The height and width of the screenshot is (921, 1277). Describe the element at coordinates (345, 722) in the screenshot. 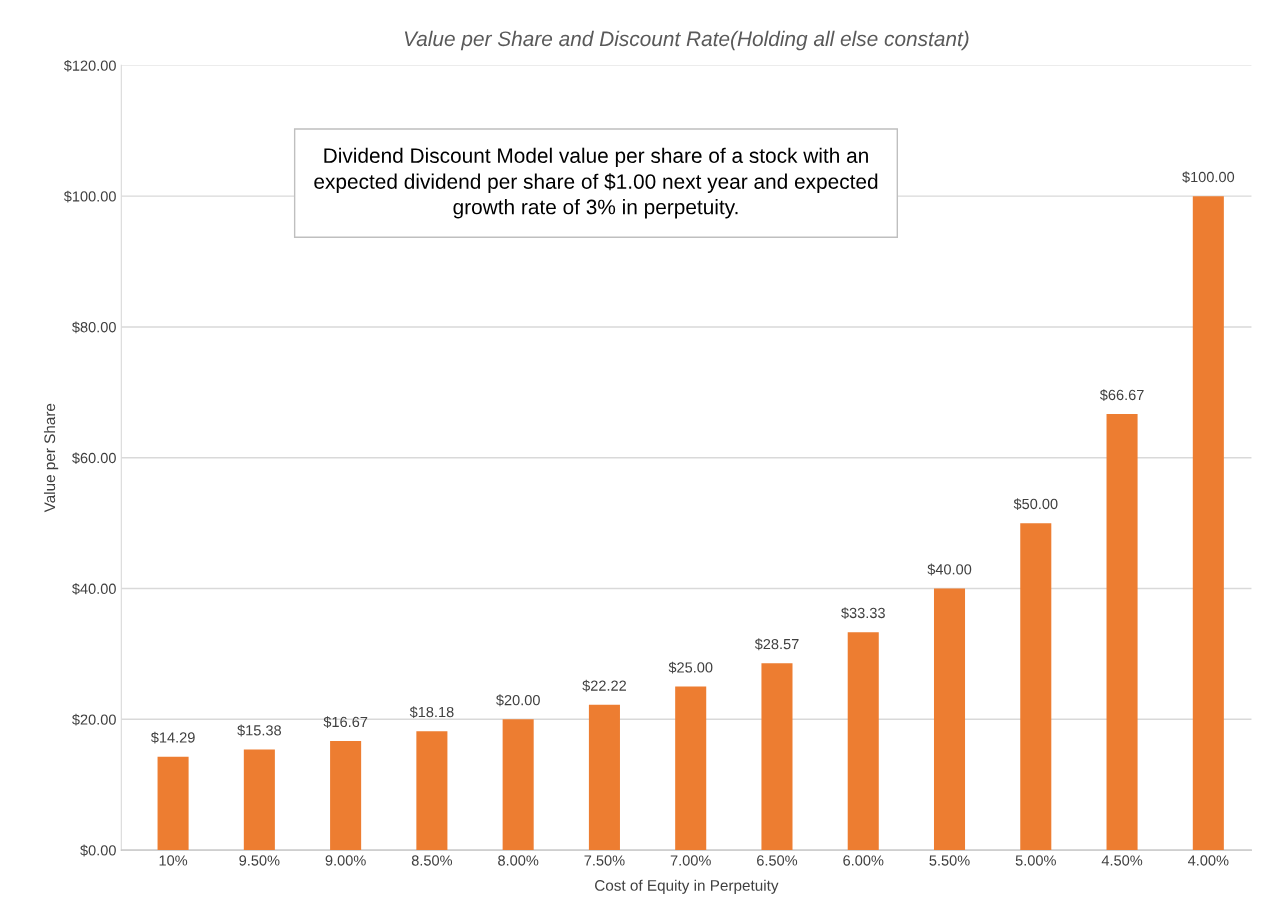

I see `data-label: $16.67` at that location.